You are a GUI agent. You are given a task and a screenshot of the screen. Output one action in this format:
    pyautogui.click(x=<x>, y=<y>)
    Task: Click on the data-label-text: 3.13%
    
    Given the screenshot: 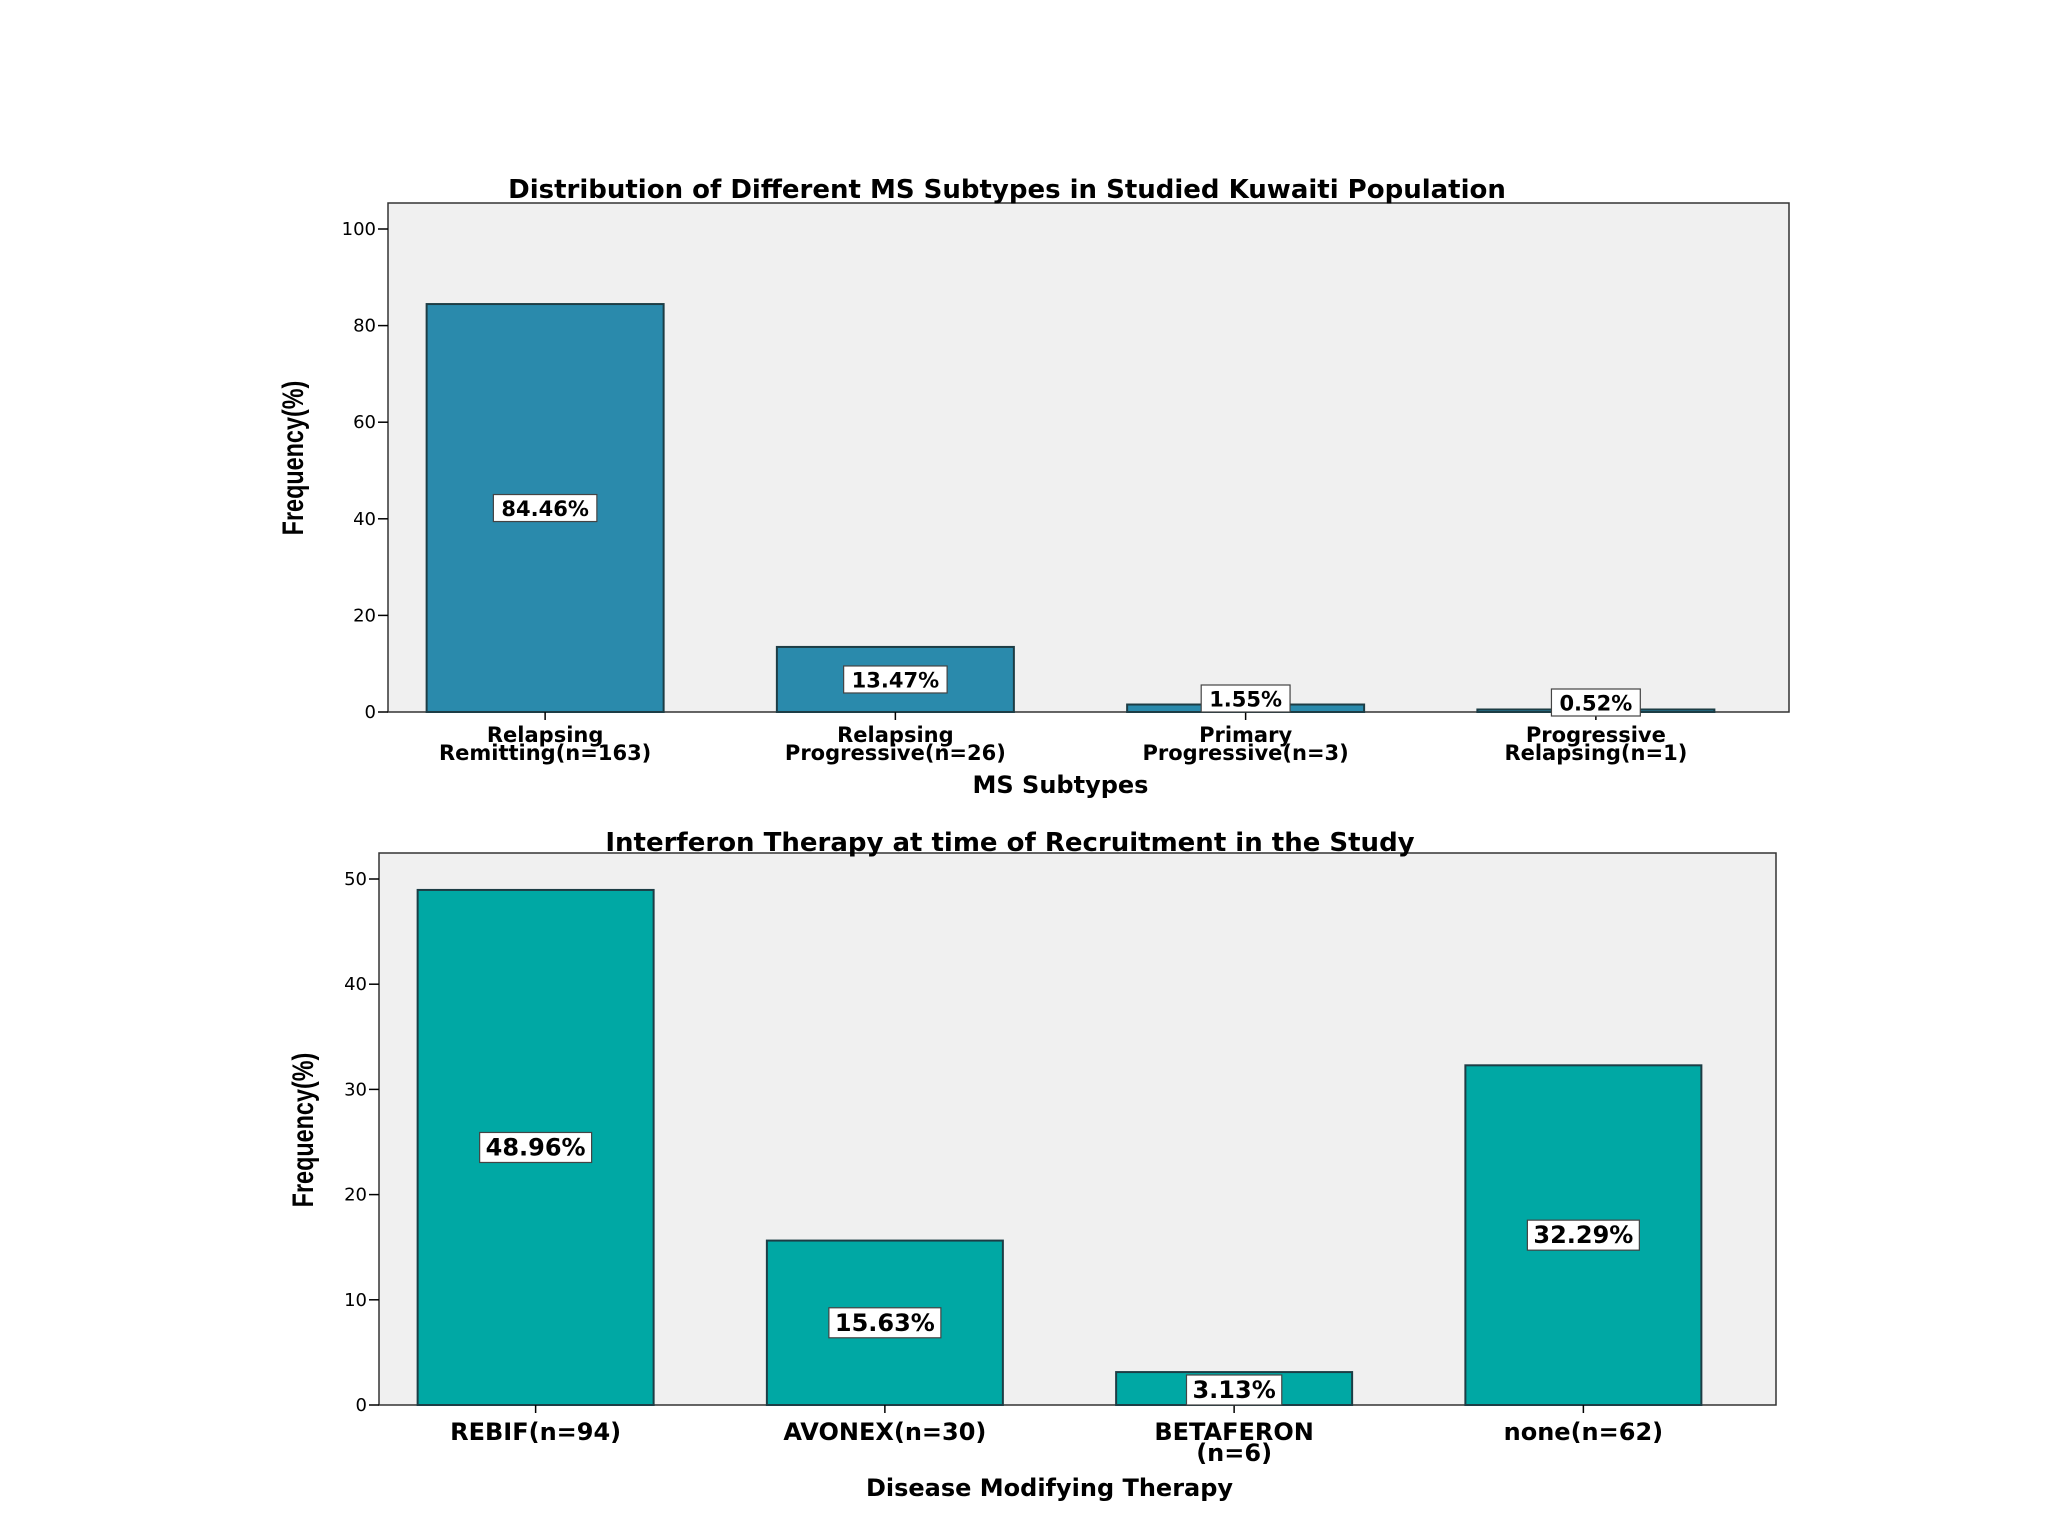 What is the action you would take?
    pyautogui.click(x=1233, y=1390)
    